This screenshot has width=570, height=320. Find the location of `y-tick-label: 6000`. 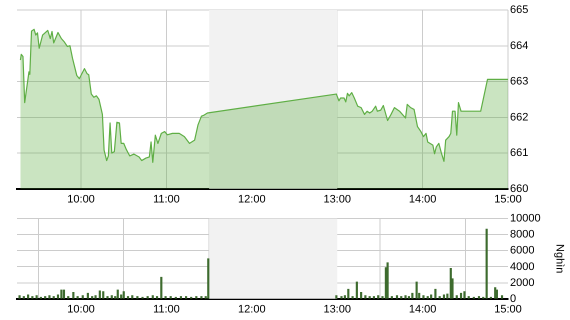

y-tick-label: 6000 is located at coordinates (522, 250).